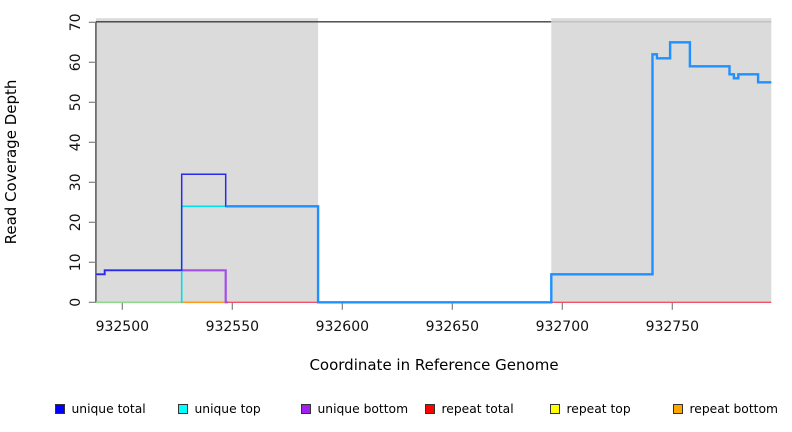 This screenshot has height=432, width=792. I want to click on x-tick-label: 932550, so click(232, 327).